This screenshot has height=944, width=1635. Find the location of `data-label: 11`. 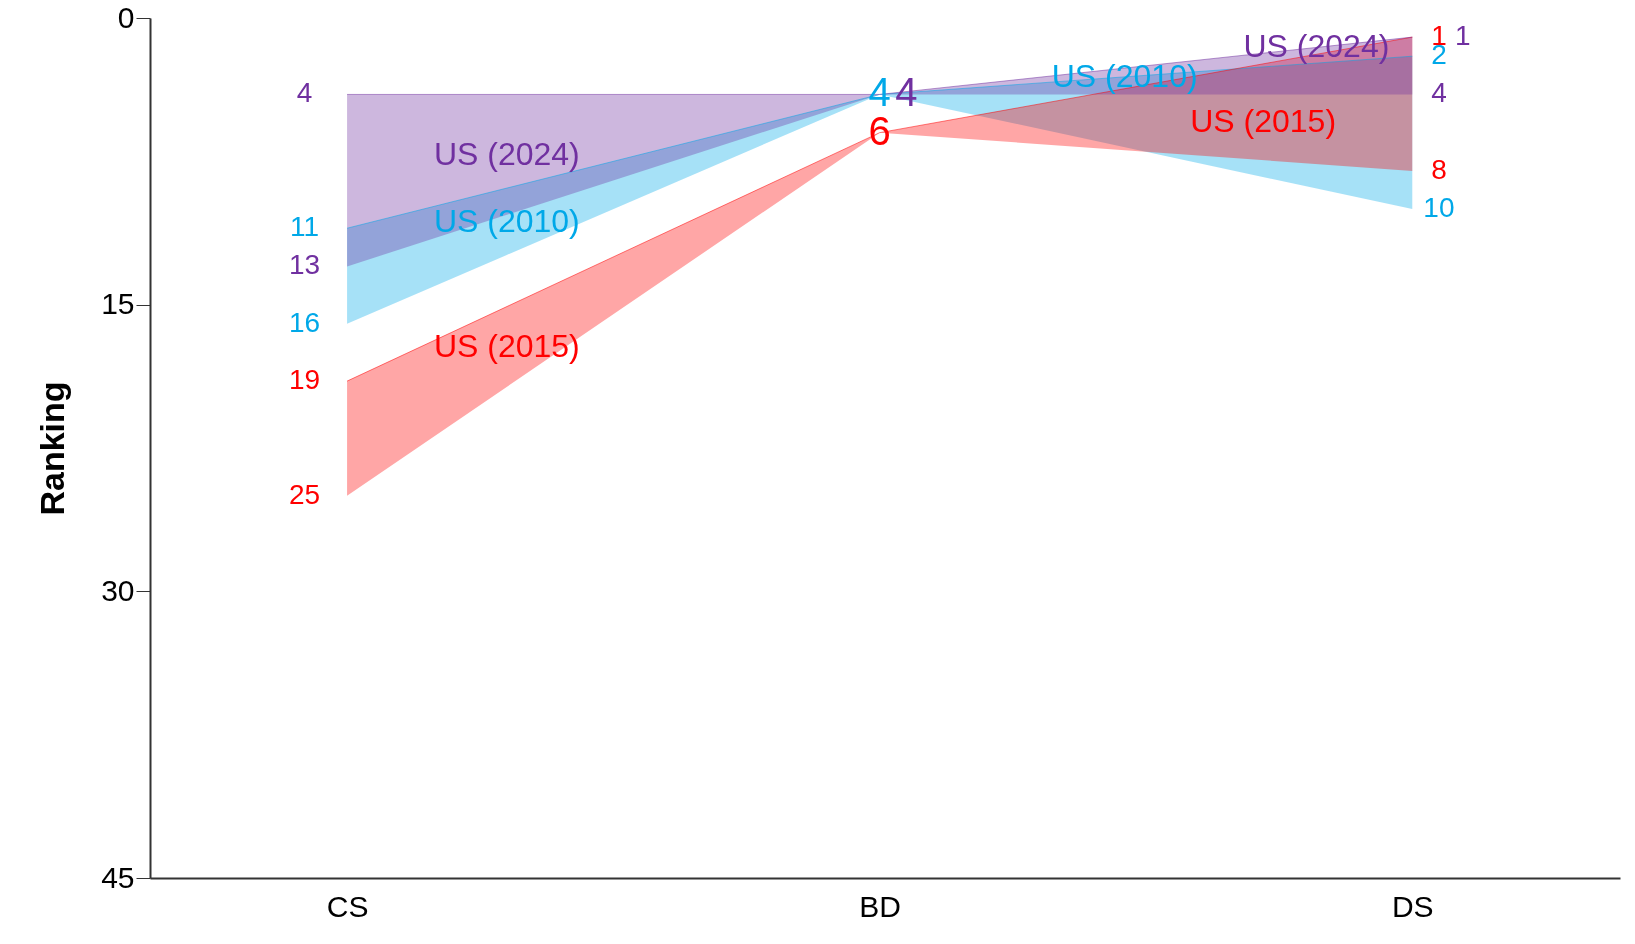

data-label: 11 is located at coordinates (304, 227).